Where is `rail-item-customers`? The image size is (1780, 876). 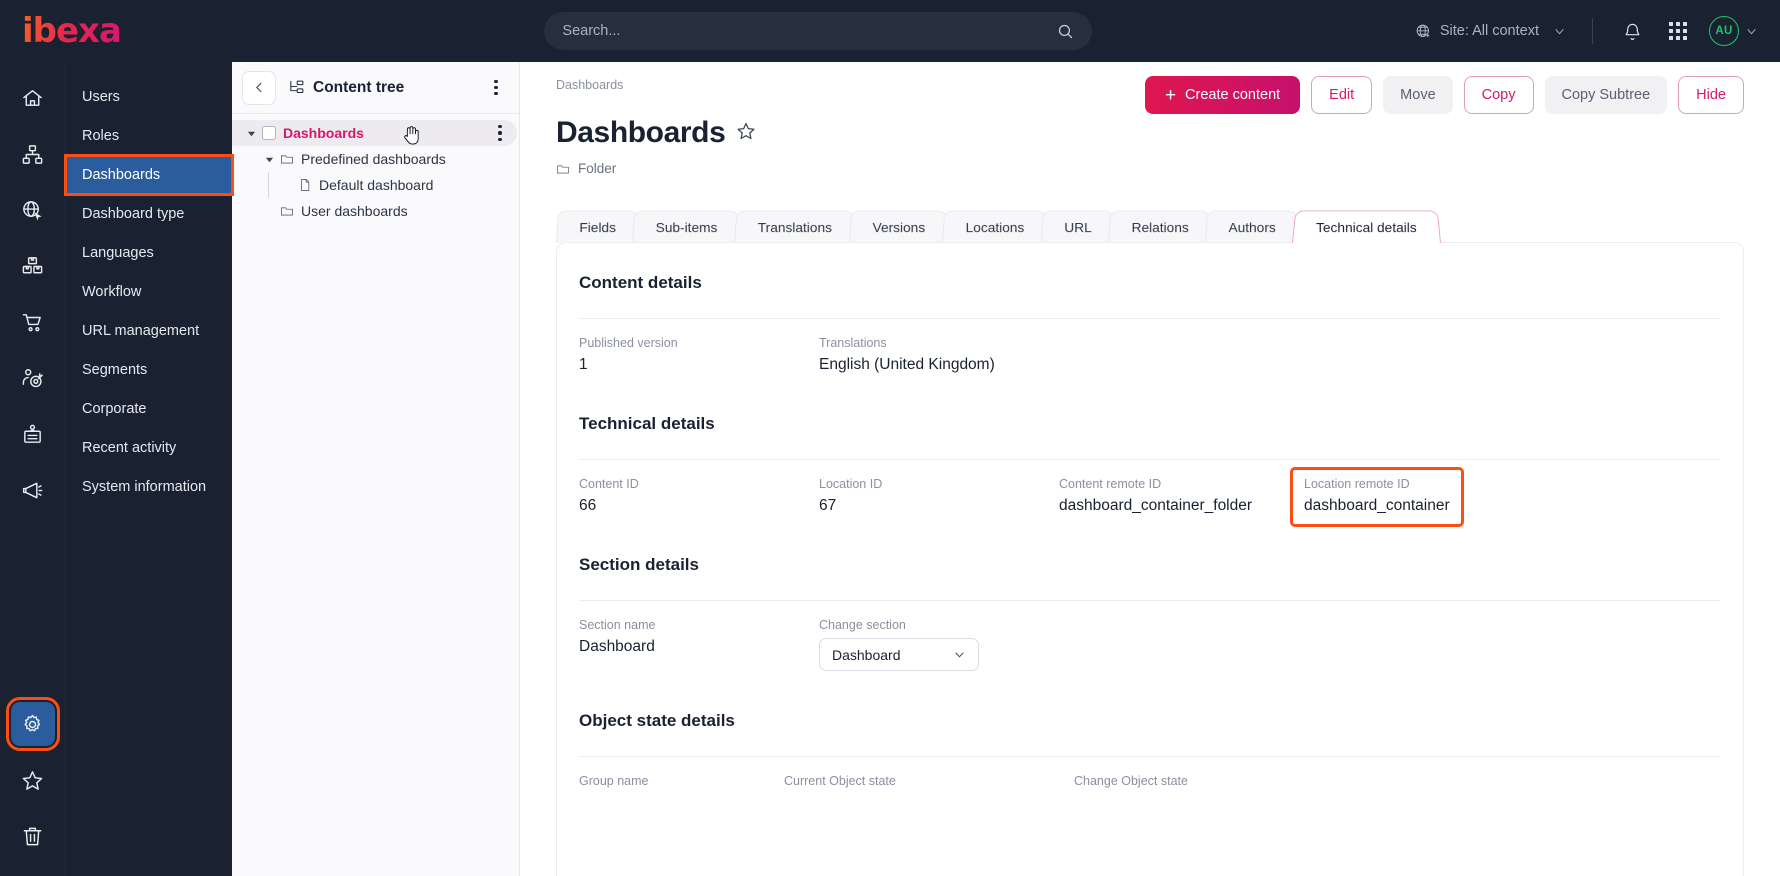 rail-item-customers is located at coordinates (33, 434).